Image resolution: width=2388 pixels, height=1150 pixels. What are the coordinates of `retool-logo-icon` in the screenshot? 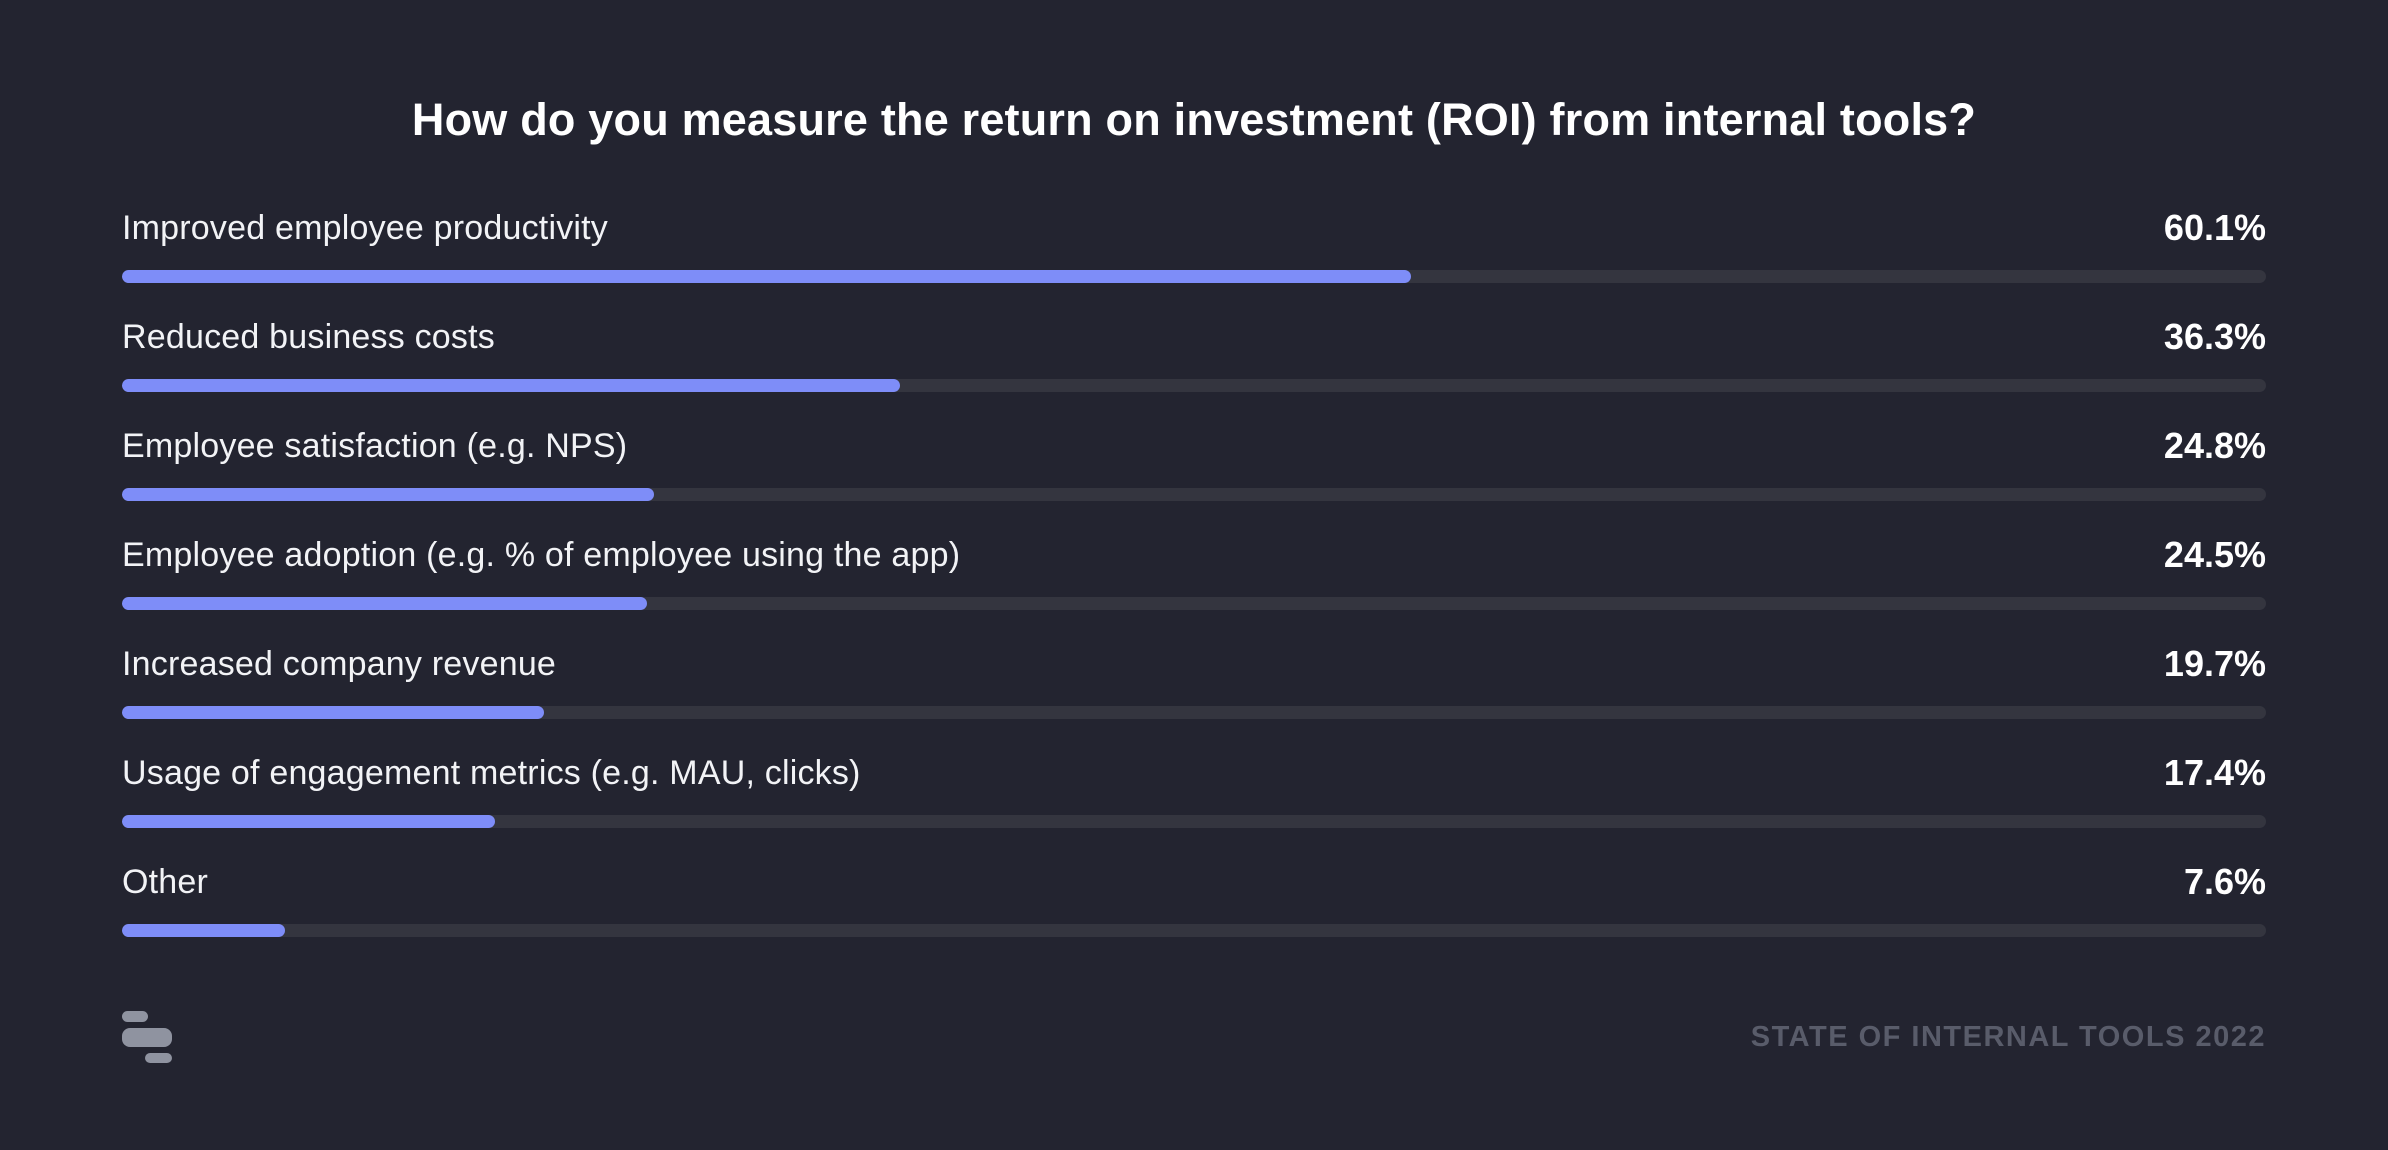 It's located at (148, 1037).